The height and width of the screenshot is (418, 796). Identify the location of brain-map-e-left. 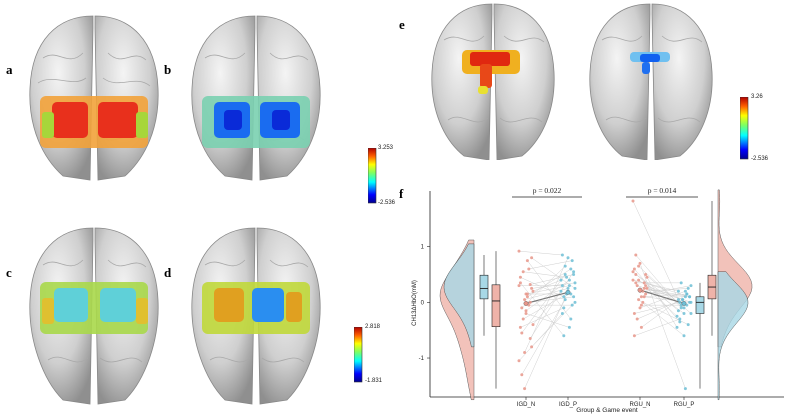
(493, 81).